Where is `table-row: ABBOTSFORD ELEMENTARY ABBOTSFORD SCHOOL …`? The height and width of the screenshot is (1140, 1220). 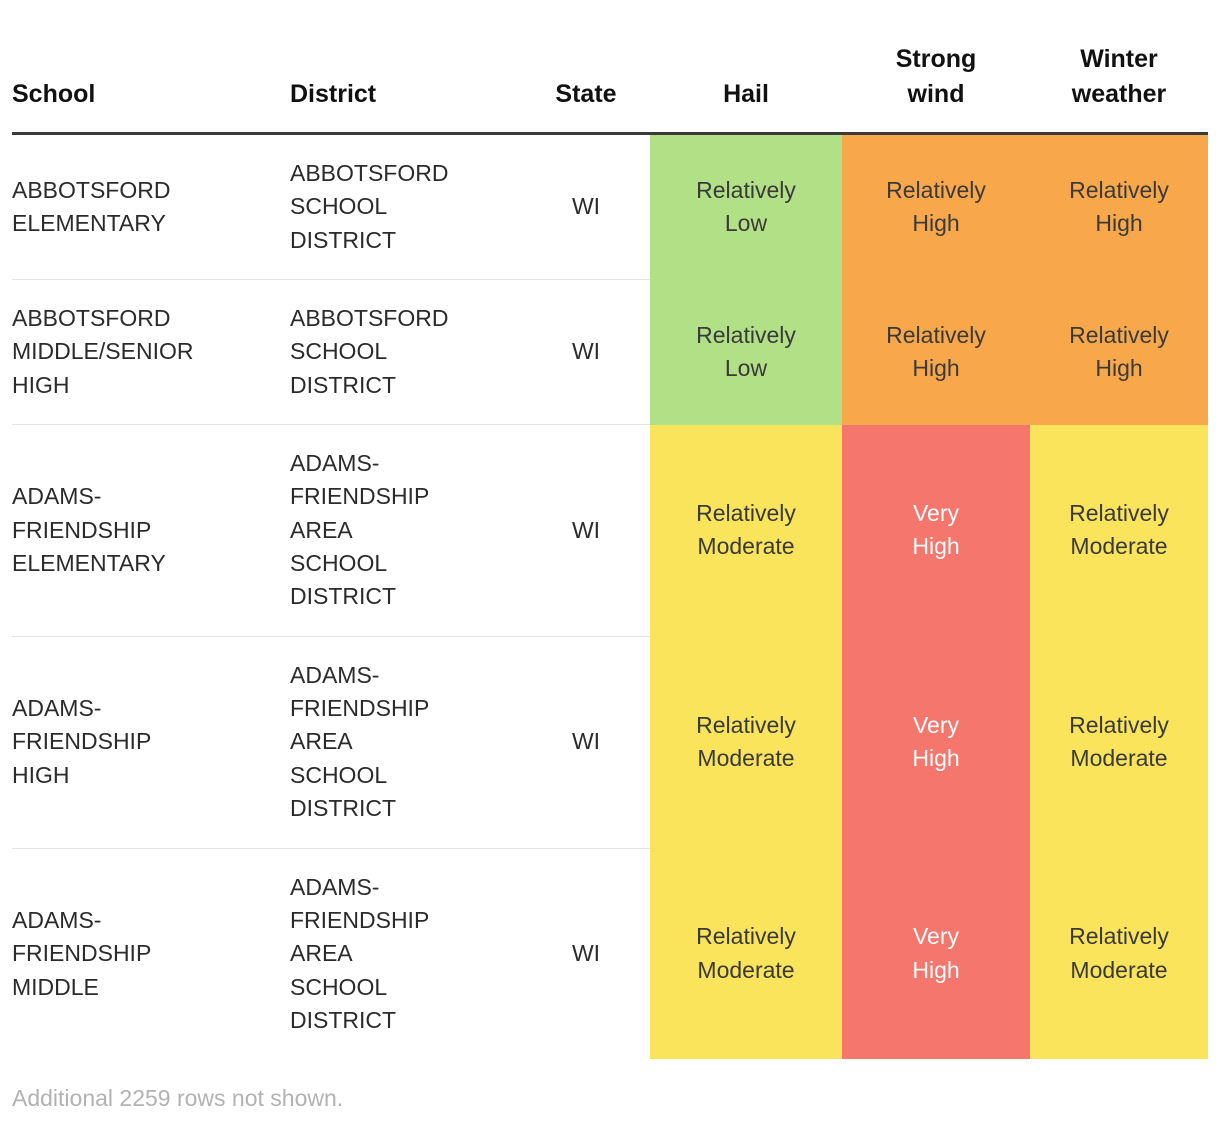 table-row: ABBOTSFORD ELEMENTARY ABBOTSFORD SCHOOL … is located at coordinates (610, 206).